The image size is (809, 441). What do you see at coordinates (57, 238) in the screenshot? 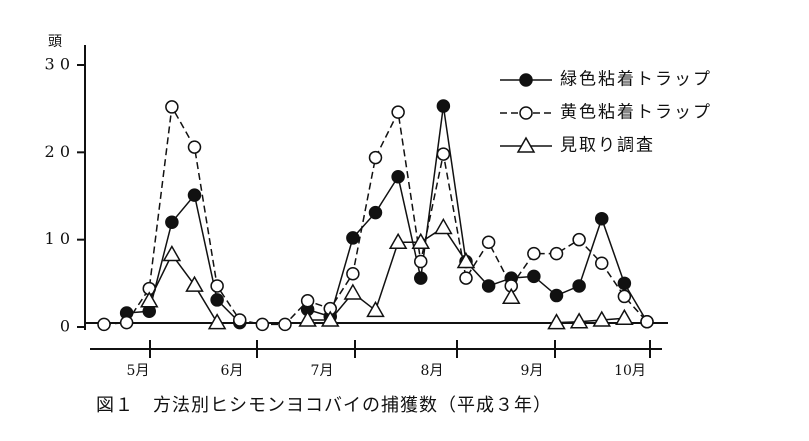
I see `y-tick-label: 1 0` at bounding box center [57, 238].